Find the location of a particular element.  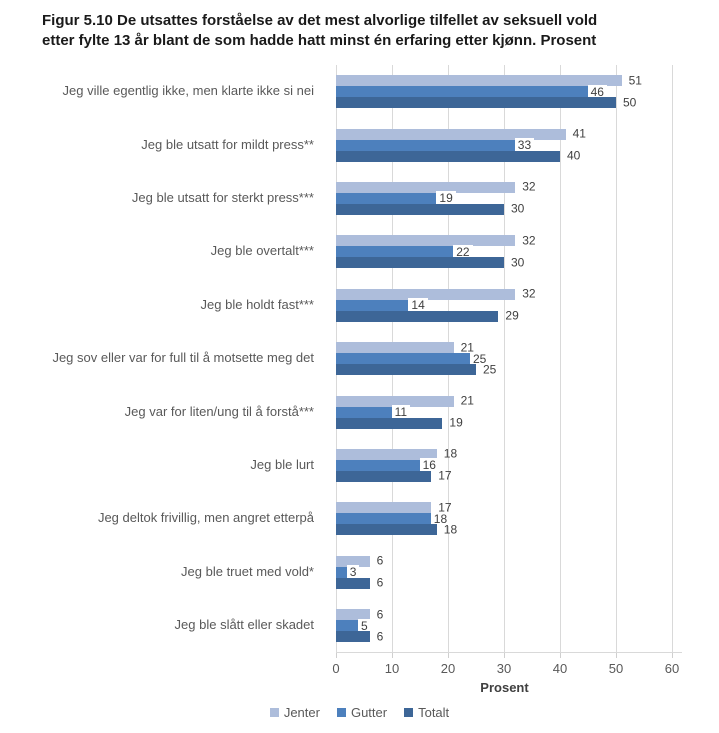

bar-gutter: 22 is located at coordinates (404, 251).